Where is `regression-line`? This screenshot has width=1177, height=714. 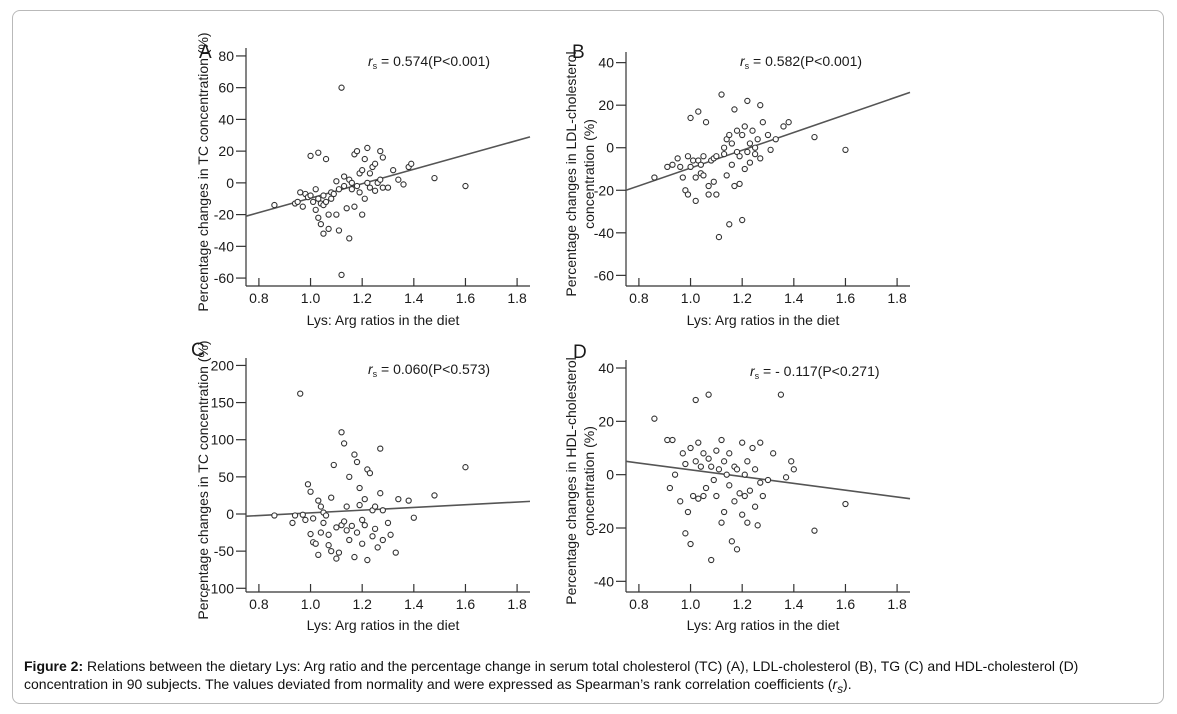 regression-line is located at coordinates (768, 141).